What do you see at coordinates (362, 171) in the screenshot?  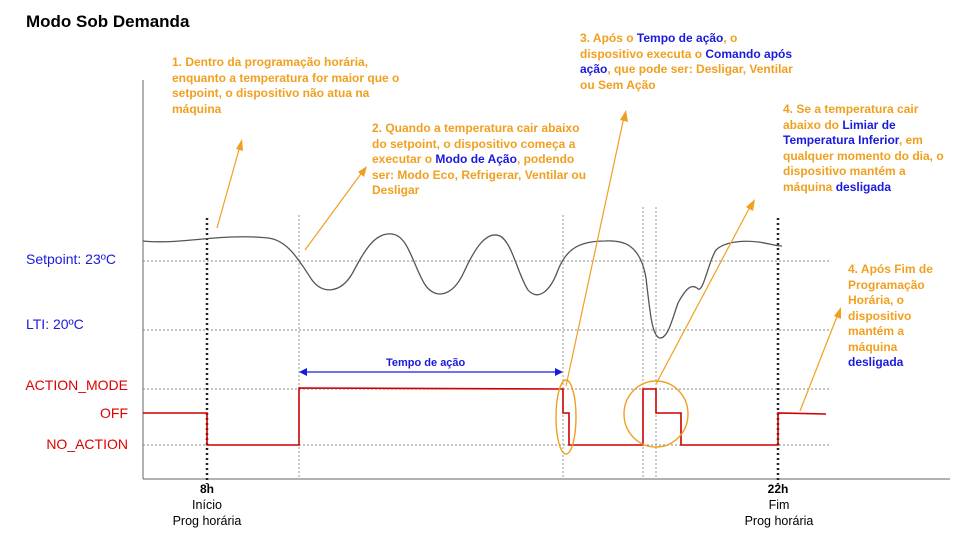 I see `arrow-2-head` at bounding box center [362, 171].